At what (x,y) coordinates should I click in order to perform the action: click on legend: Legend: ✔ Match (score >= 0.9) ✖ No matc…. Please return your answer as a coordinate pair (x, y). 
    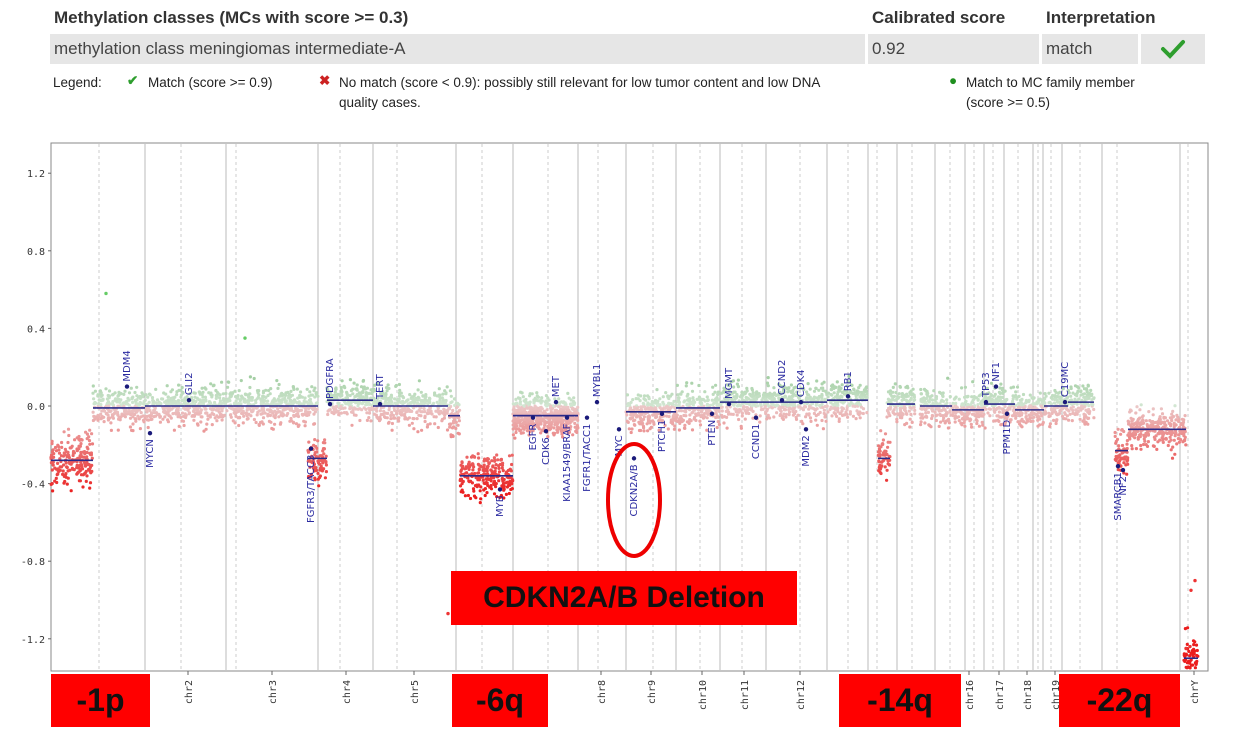
    Looking at the image, I should click on (628, 95).